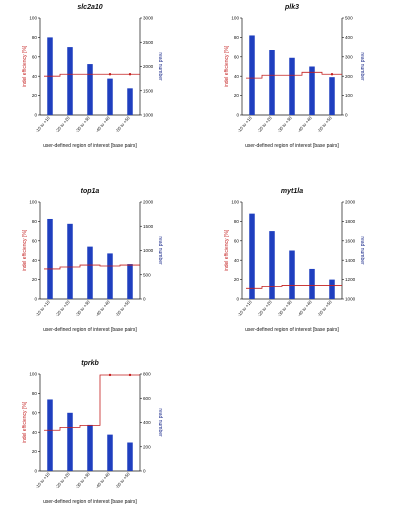 Image resolution: width=403 pixels, height=524 pixels. I want to click on right-tick-label: 1600, so click(350, 240).